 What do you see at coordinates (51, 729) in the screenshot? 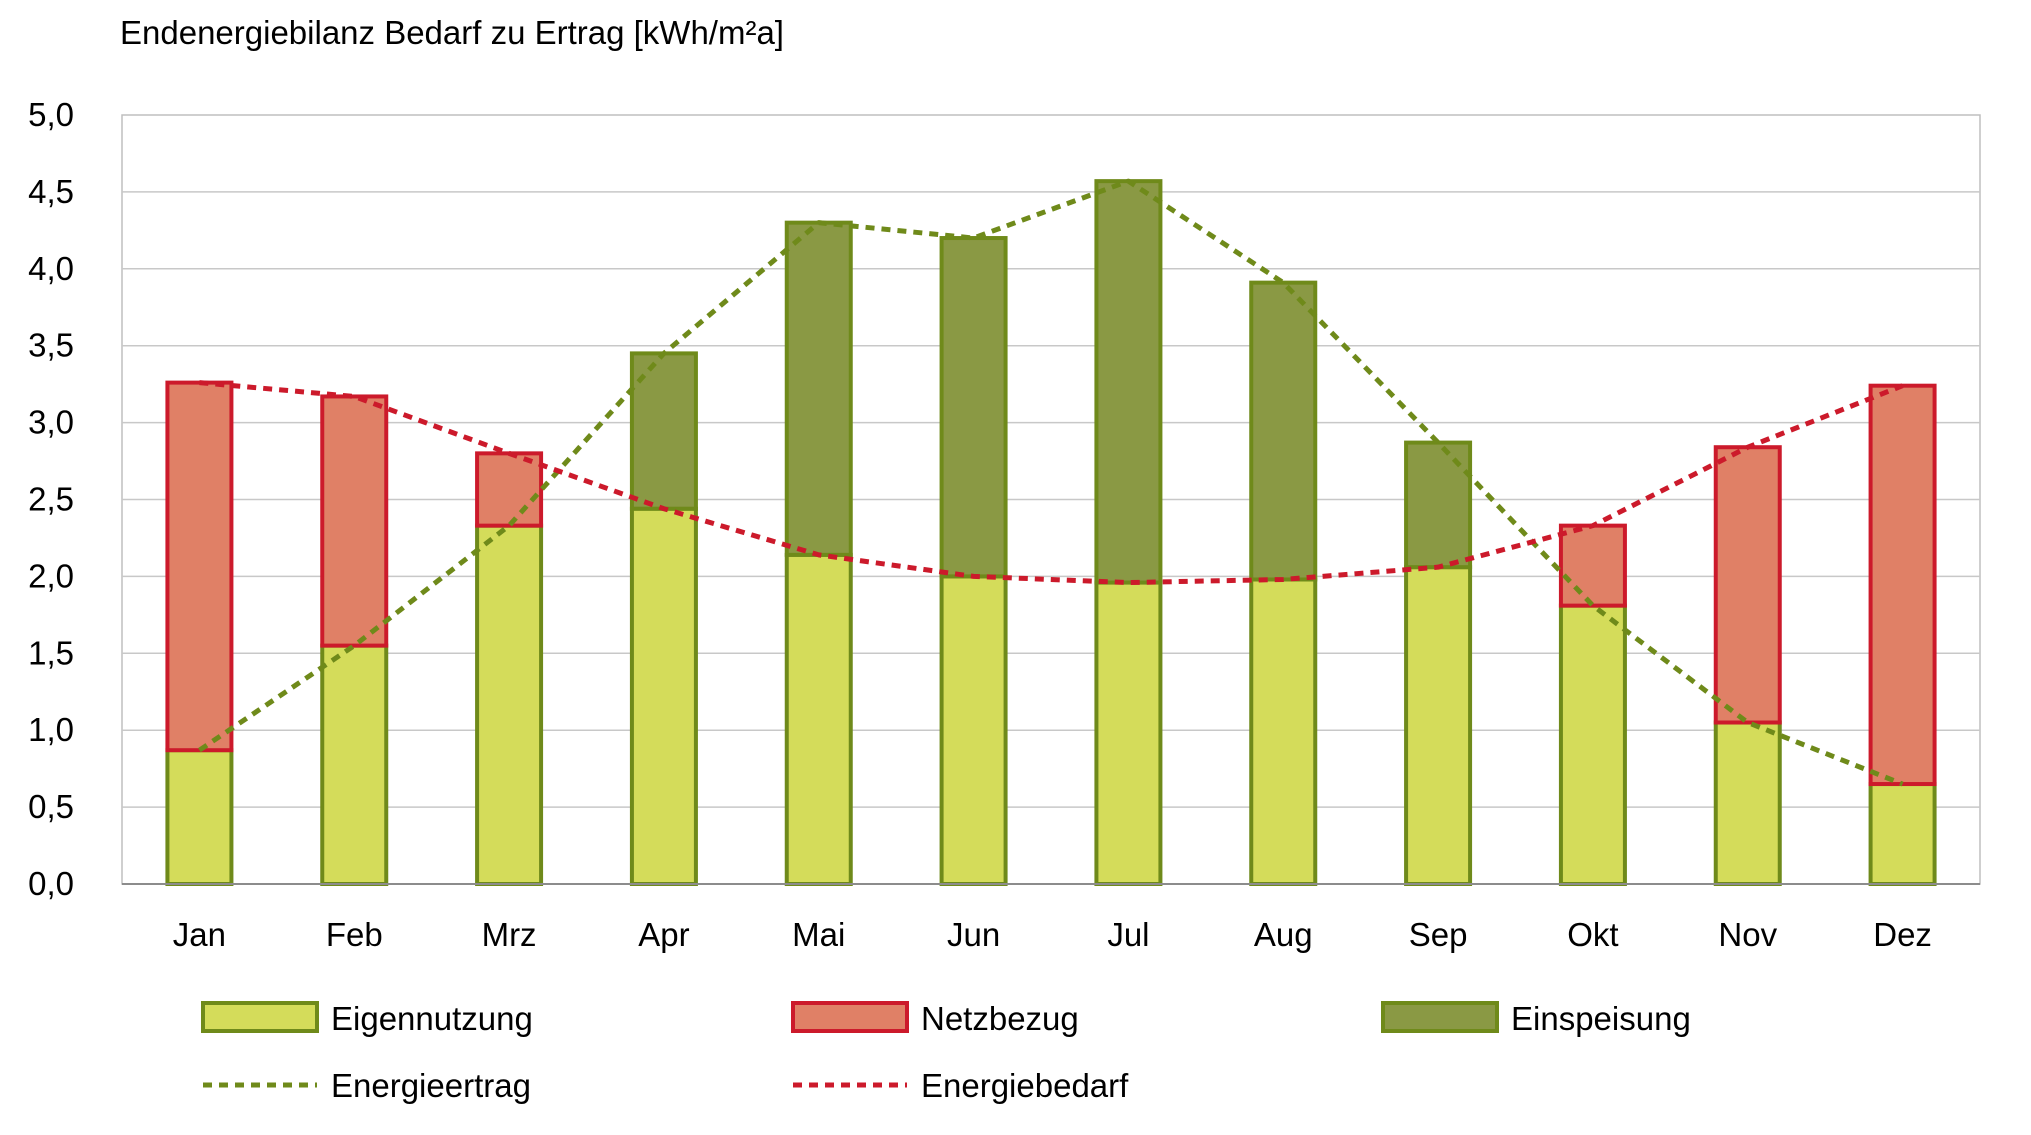
I see `y-tick-label: 1,0` at bounding box center [51, 729].